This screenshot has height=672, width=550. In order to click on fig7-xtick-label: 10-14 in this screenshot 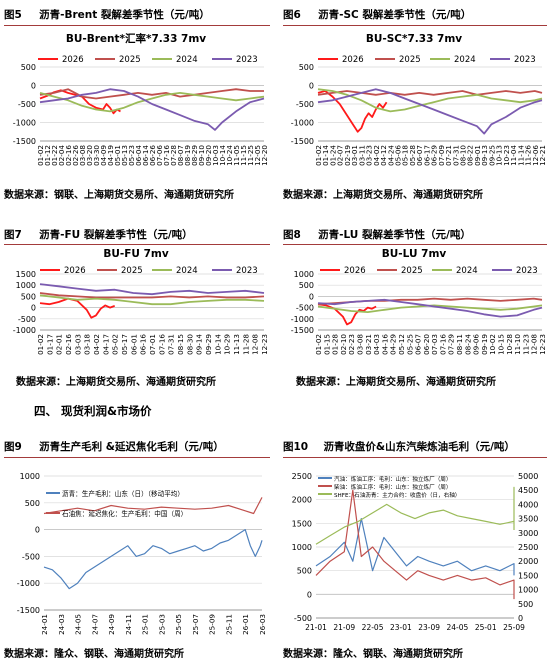, I will do `click(217, 344)`.